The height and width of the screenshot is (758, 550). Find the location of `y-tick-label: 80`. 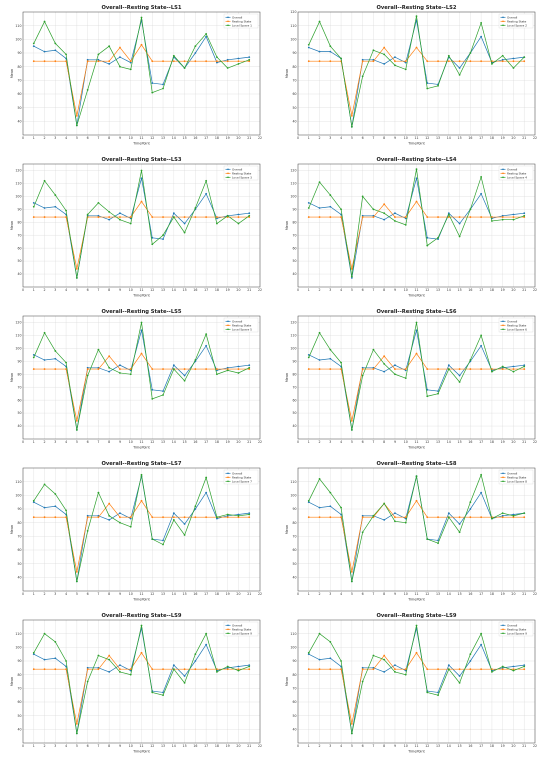

y-tick-label: 80 is located at coordinates (19, 222).